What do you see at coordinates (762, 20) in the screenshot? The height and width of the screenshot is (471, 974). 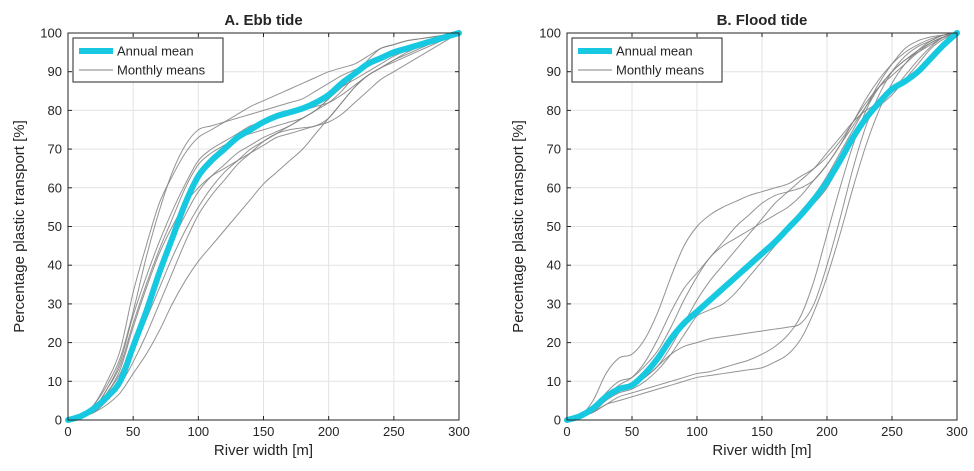 I see `chart-title: B. Flood tide` at bounding box center [762, 20].